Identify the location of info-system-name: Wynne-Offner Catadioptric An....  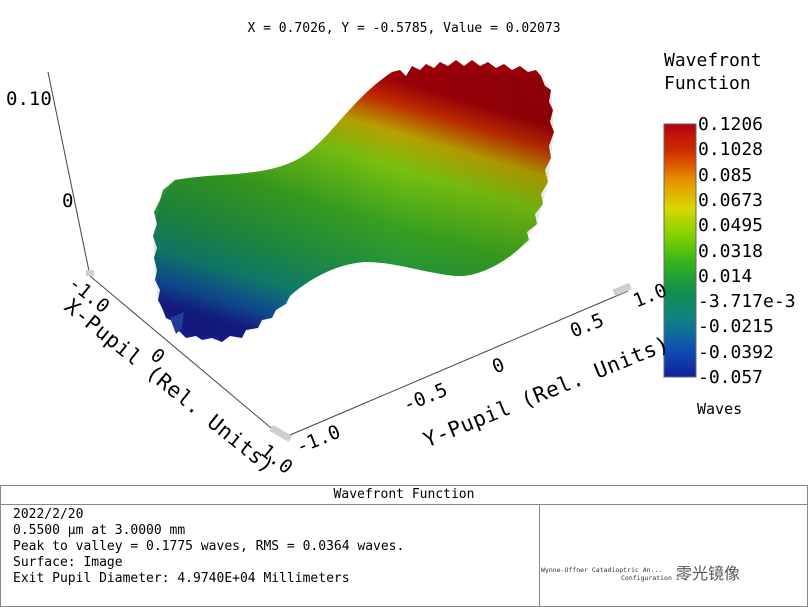
(602, 570).